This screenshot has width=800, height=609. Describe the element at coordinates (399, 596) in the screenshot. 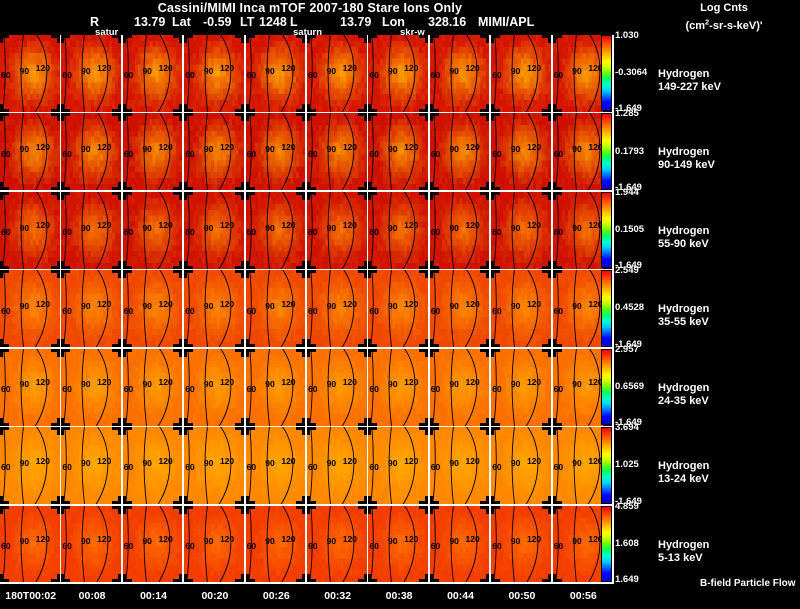

I see `time-tick-label: 00:38` at that location.